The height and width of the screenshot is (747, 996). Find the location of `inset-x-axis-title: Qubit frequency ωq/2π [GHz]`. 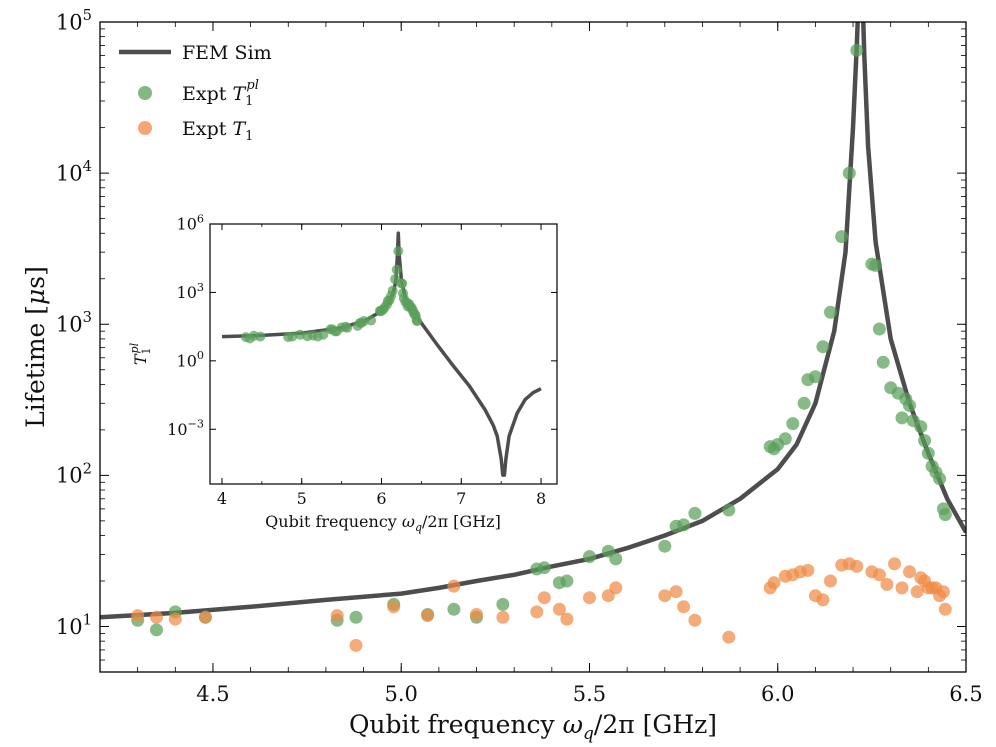

inset-x-axis-title: Qubit frequency ωq/2π [GHz] is located at coordinates (383, 523).